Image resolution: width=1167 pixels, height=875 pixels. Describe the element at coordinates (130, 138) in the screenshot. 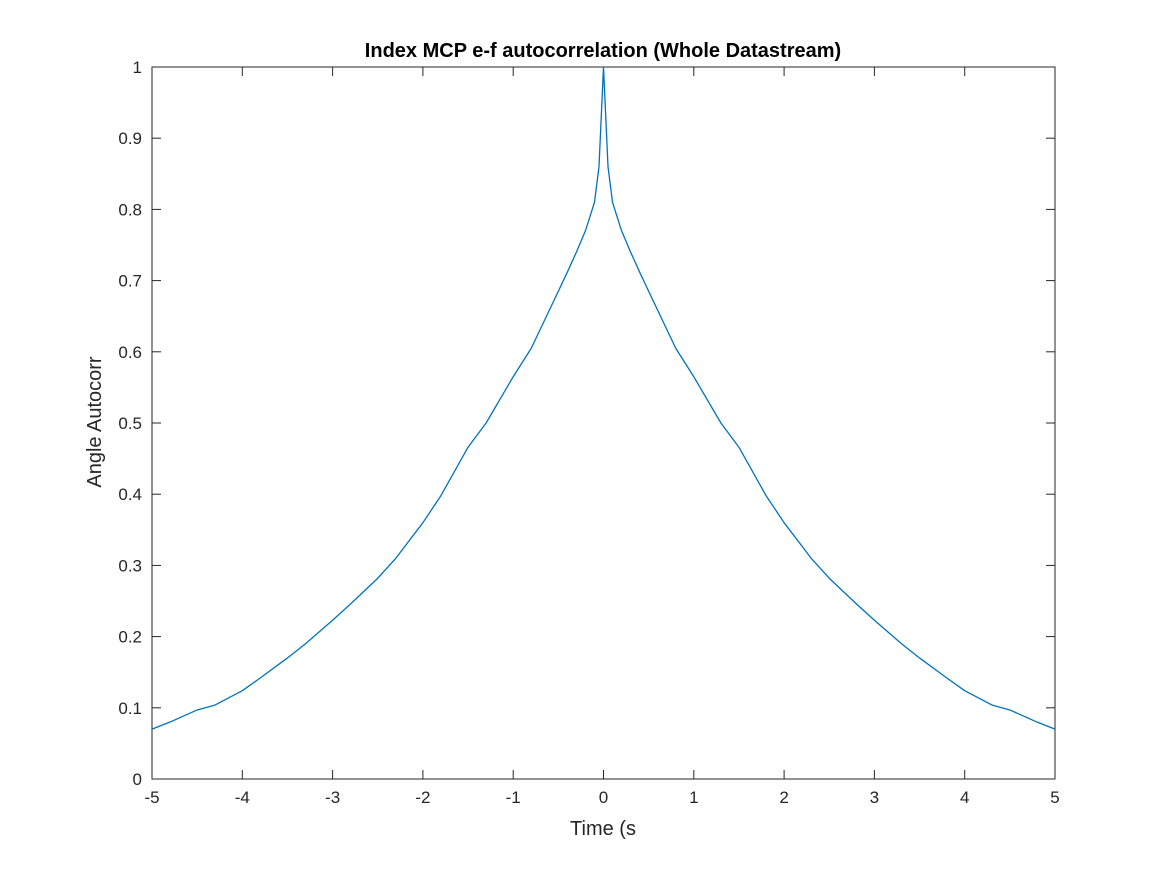

I see `y-tick-label: 0.9` at that location.